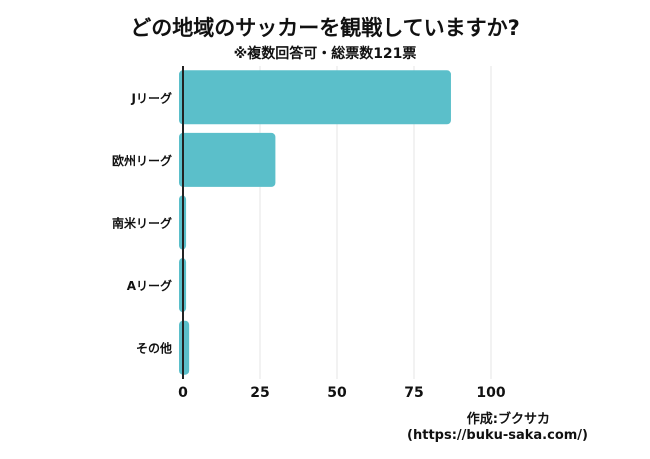  What do you see at coordinates (151, 97) in the screenshot?
I see `category-label: Jリーグ` at bounding box center [151, 97].